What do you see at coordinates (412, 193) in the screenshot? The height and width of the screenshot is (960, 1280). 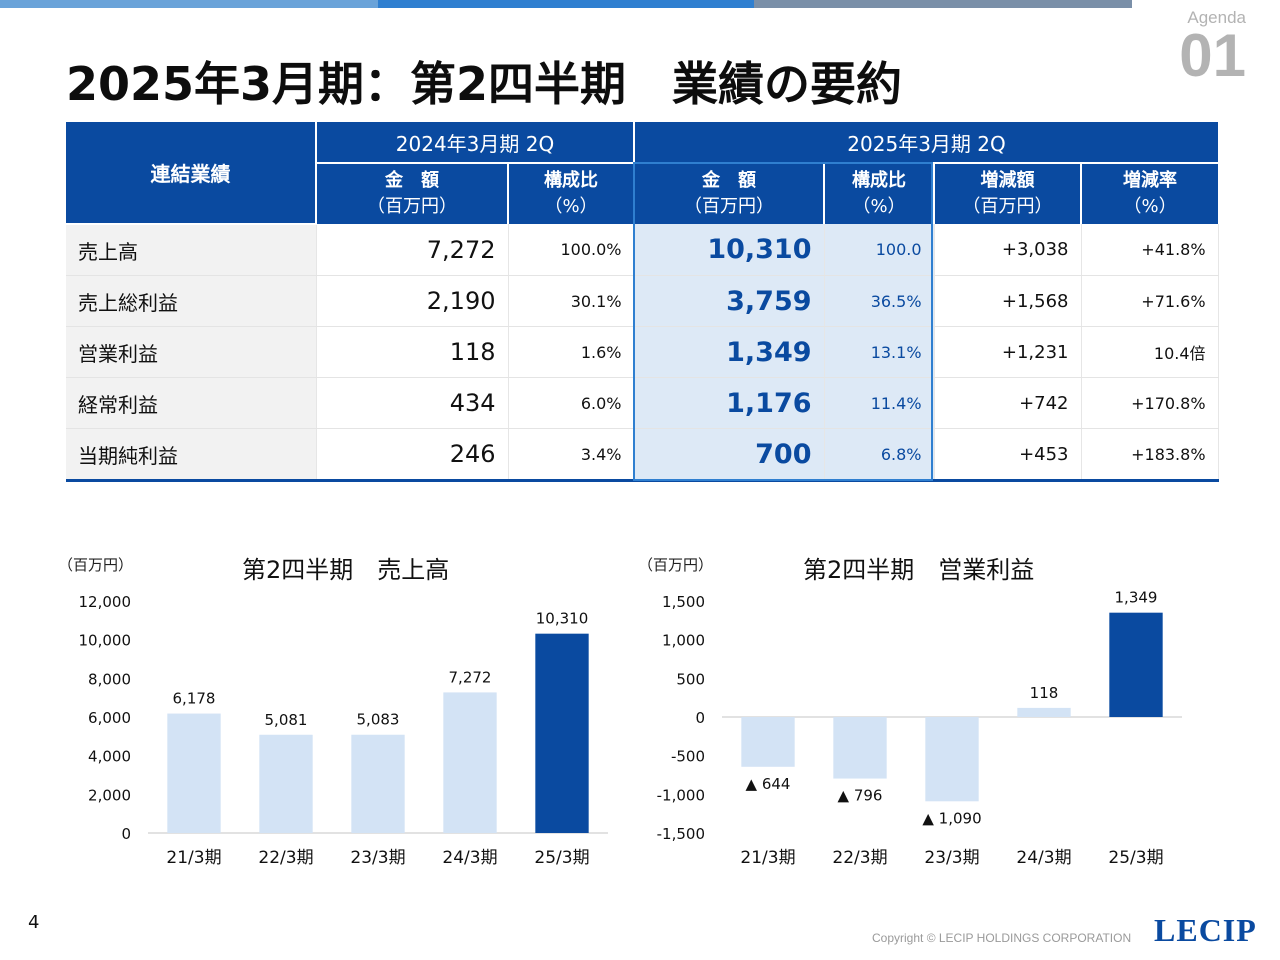 I see `col-prev-amount: 金 額 （百万円）` at bounding box center [412, 193].